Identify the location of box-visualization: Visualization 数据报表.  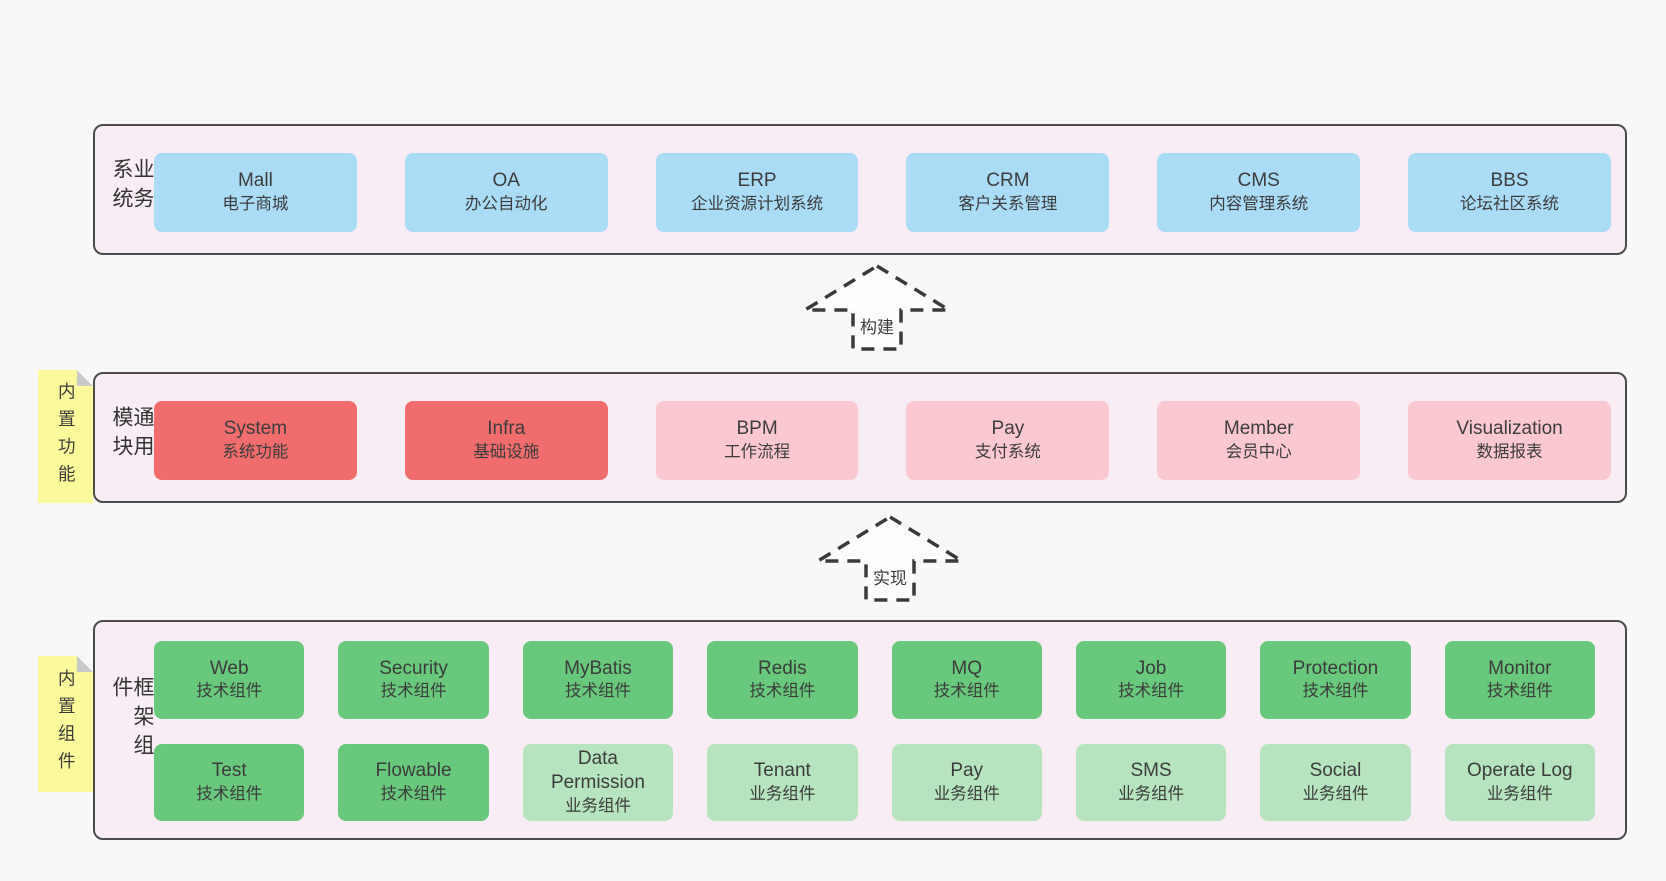
(1509, 440).